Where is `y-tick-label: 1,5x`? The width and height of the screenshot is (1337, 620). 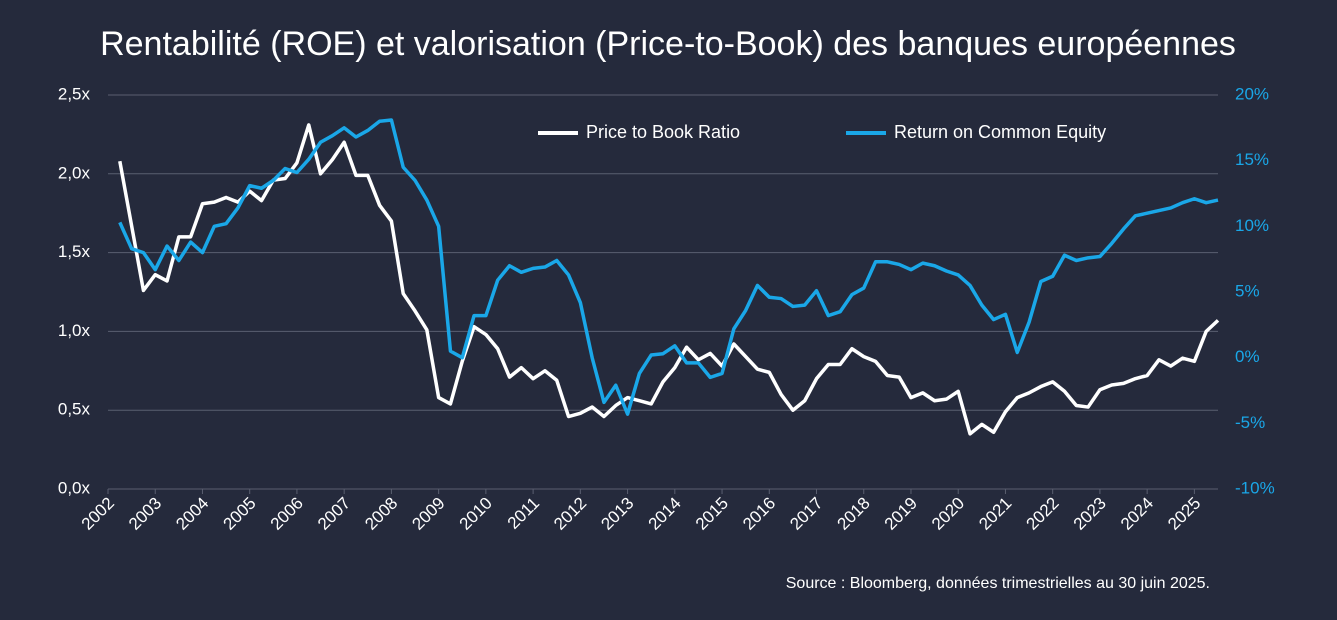
y-tick-label: 1,5x is located at coordinates (74, 251).